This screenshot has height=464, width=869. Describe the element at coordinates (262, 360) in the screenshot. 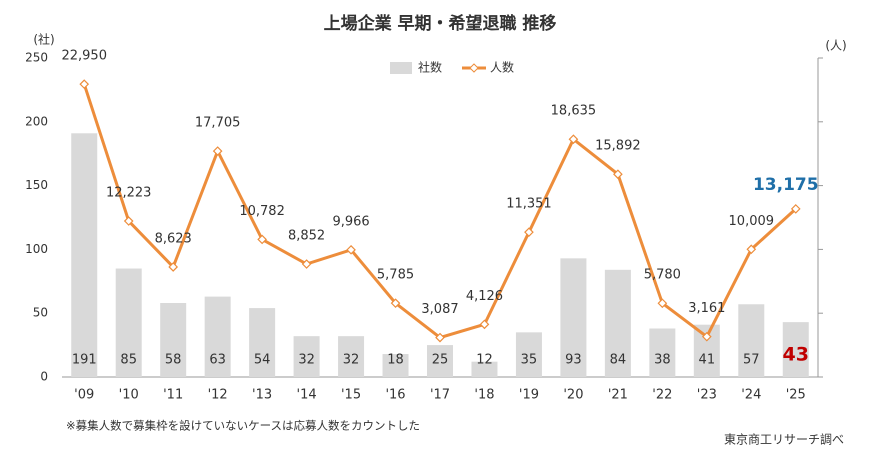

I see `bar-label: 54` at that location.